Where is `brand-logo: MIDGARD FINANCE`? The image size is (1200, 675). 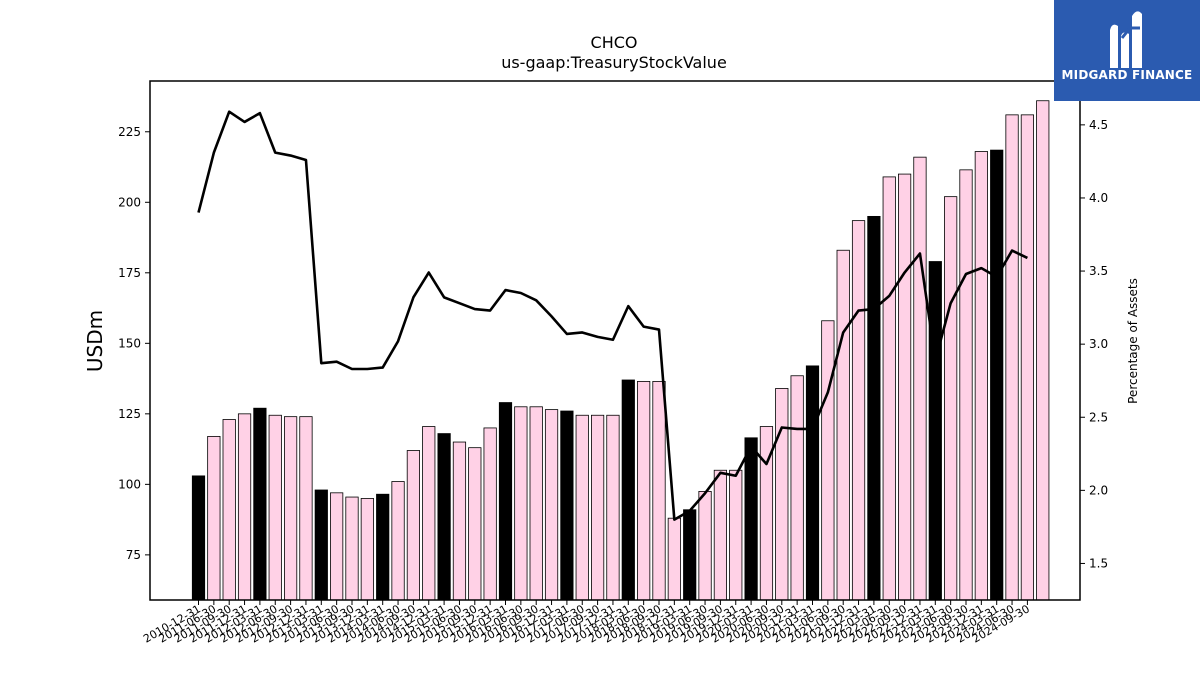 brand-logo: MIDGARD FINANCE is located at coordinates (1127, 50).